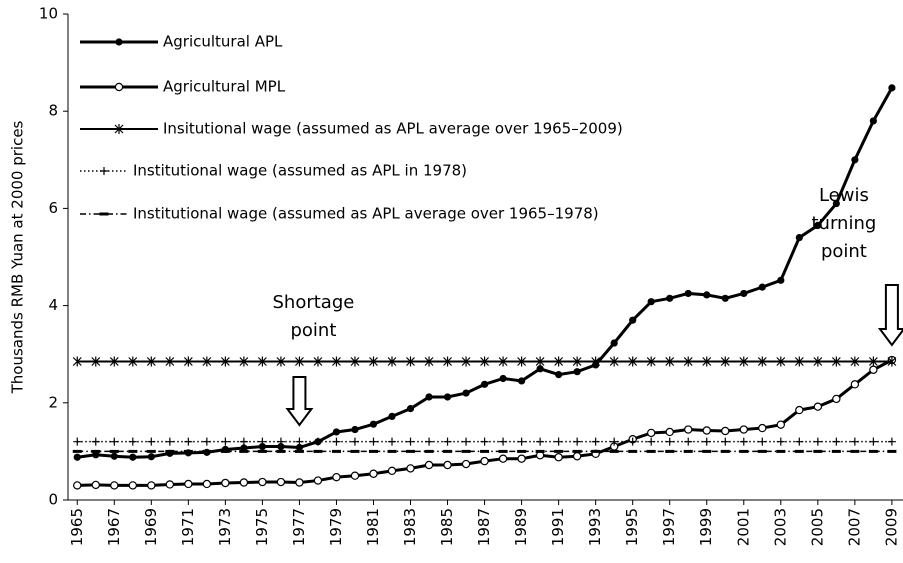  Describe the element at coordinates (447, 527) in the screenshot. I see `x-tick-label: 1985` at that location.